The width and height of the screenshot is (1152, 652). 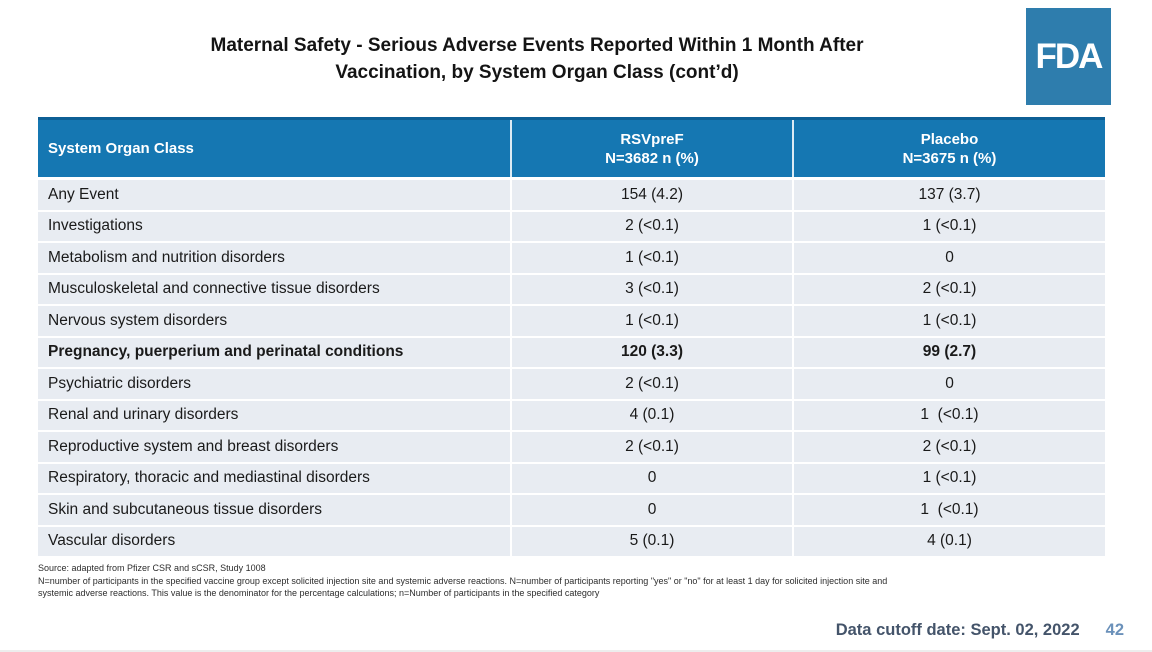 What do you see at coordinates (651, 289) in the screenshot?
I see `rsvpref-cell: 3 (<0.1)` at bounding box center [651, 289].